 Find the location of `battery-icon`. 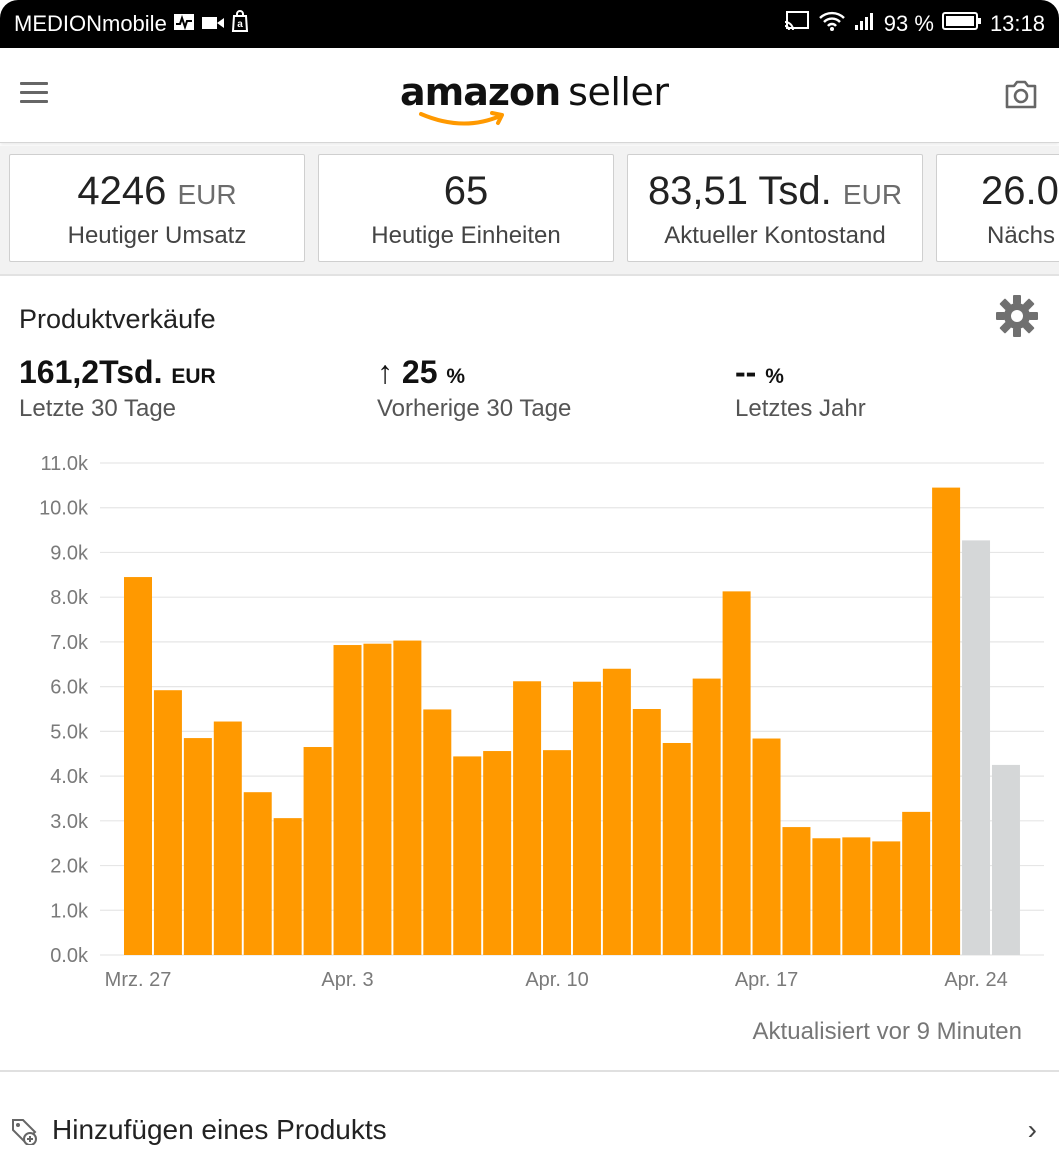

battery-icon is located at coordinates (961, 24).